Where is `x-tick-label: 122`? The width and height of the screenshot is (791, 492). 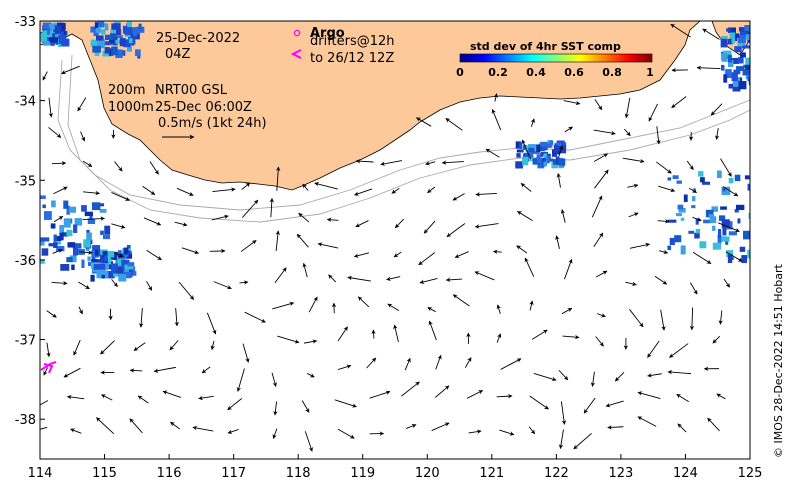 x-tick-label: 122 is located at coordinates (556, 473).